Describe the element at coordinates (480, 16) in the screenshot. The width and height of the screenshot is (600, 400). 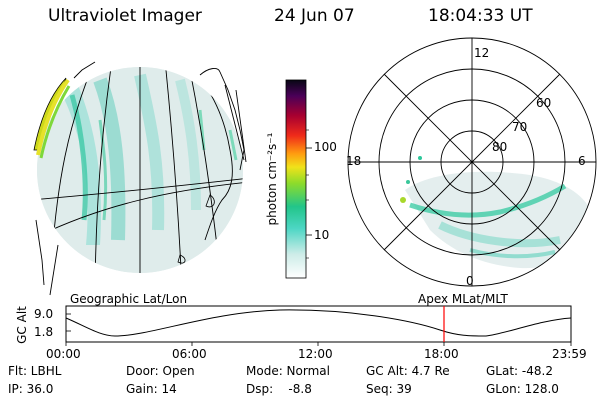
I see `time-label: 18:04:33 UT` at that location.